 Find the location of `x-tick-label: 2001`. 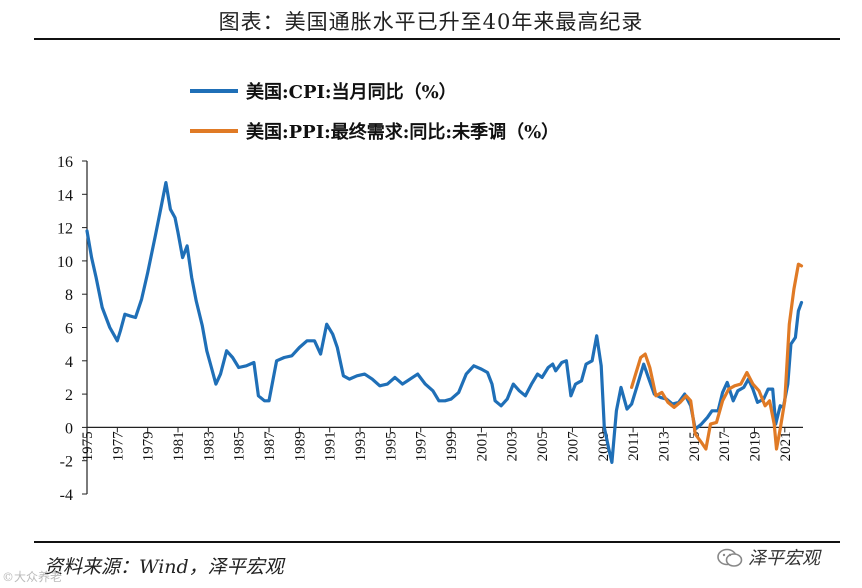

x-tick-label: 2001 is located at coordinates (482, 446).